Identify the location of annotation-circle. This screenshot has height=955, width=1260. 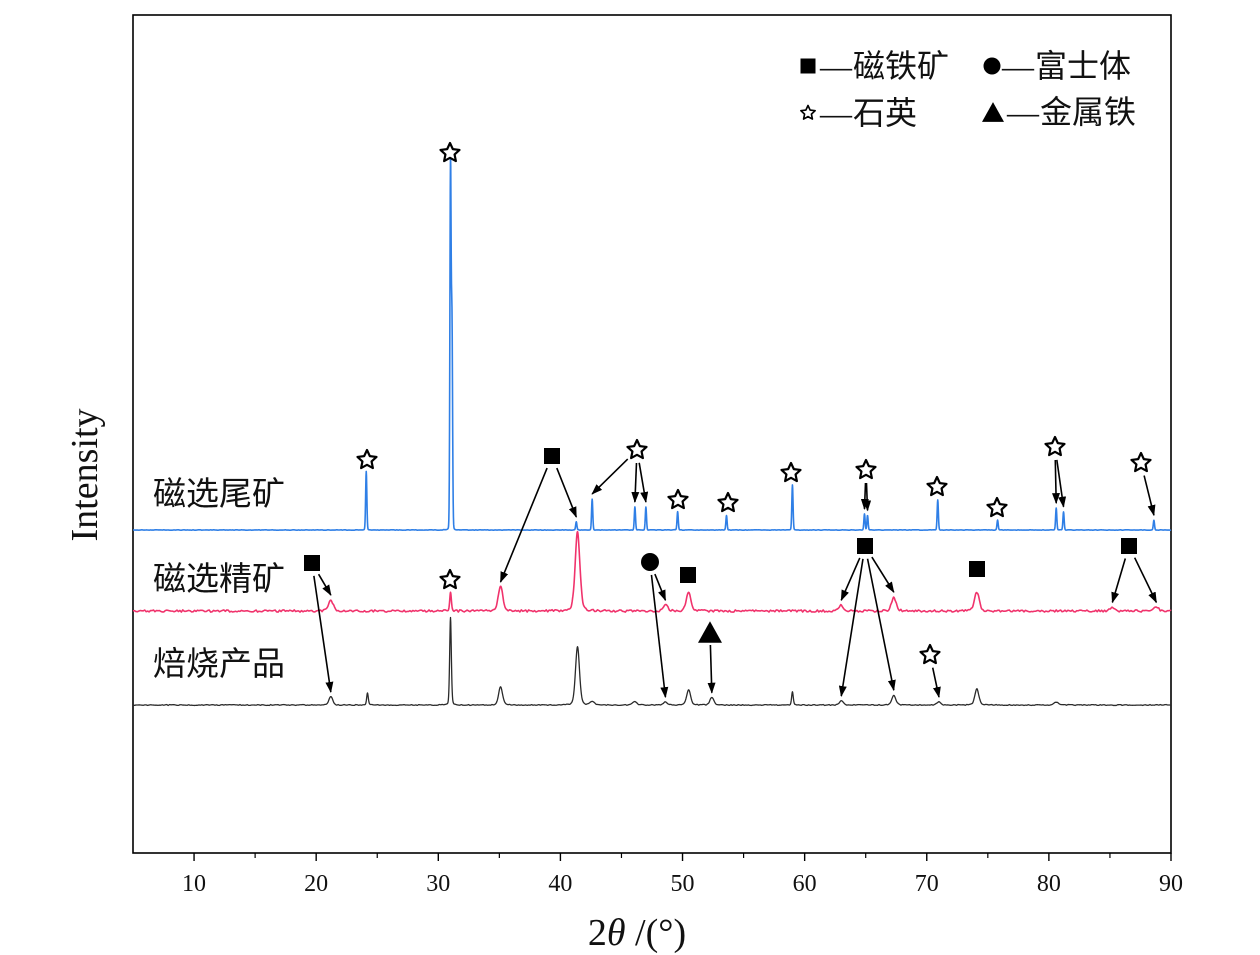
(655, 626).